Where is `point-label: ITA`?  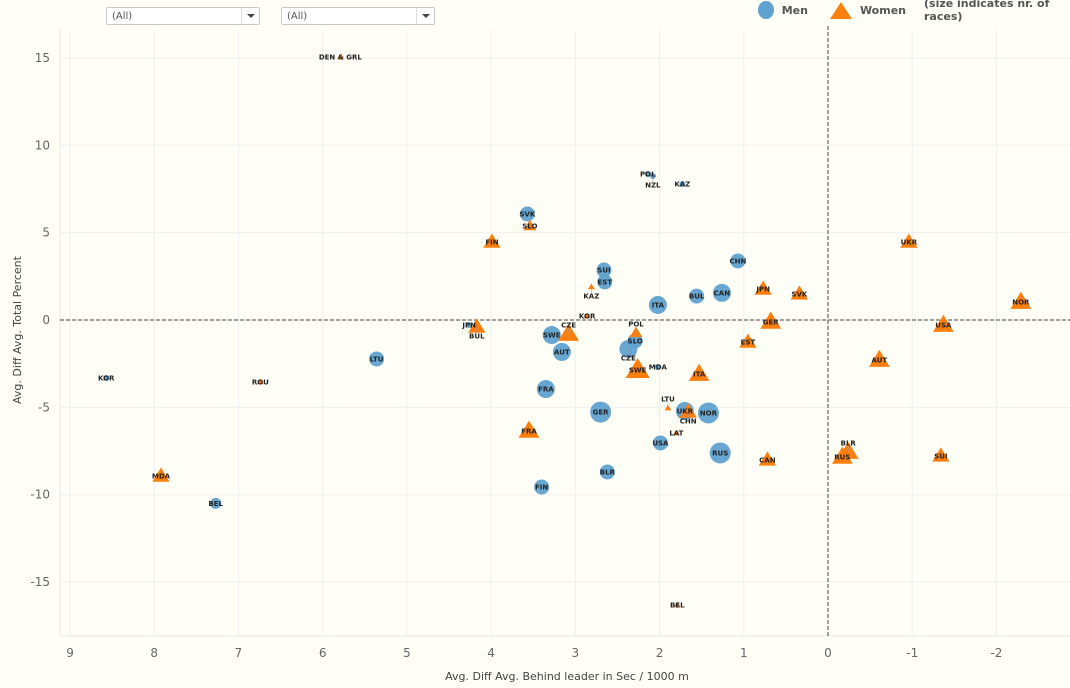 point-label: ITA is located at coordinates (658, 305).